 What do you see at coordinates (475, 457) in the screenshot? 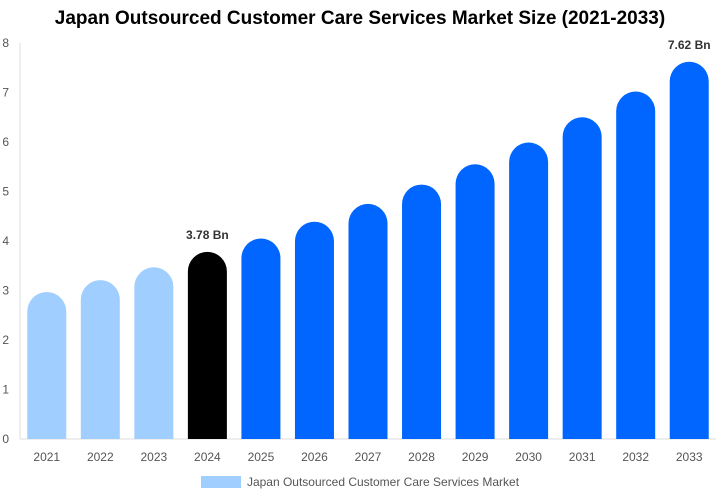
I see `x-tick-label: 2029` at bounding box center [475, 457].